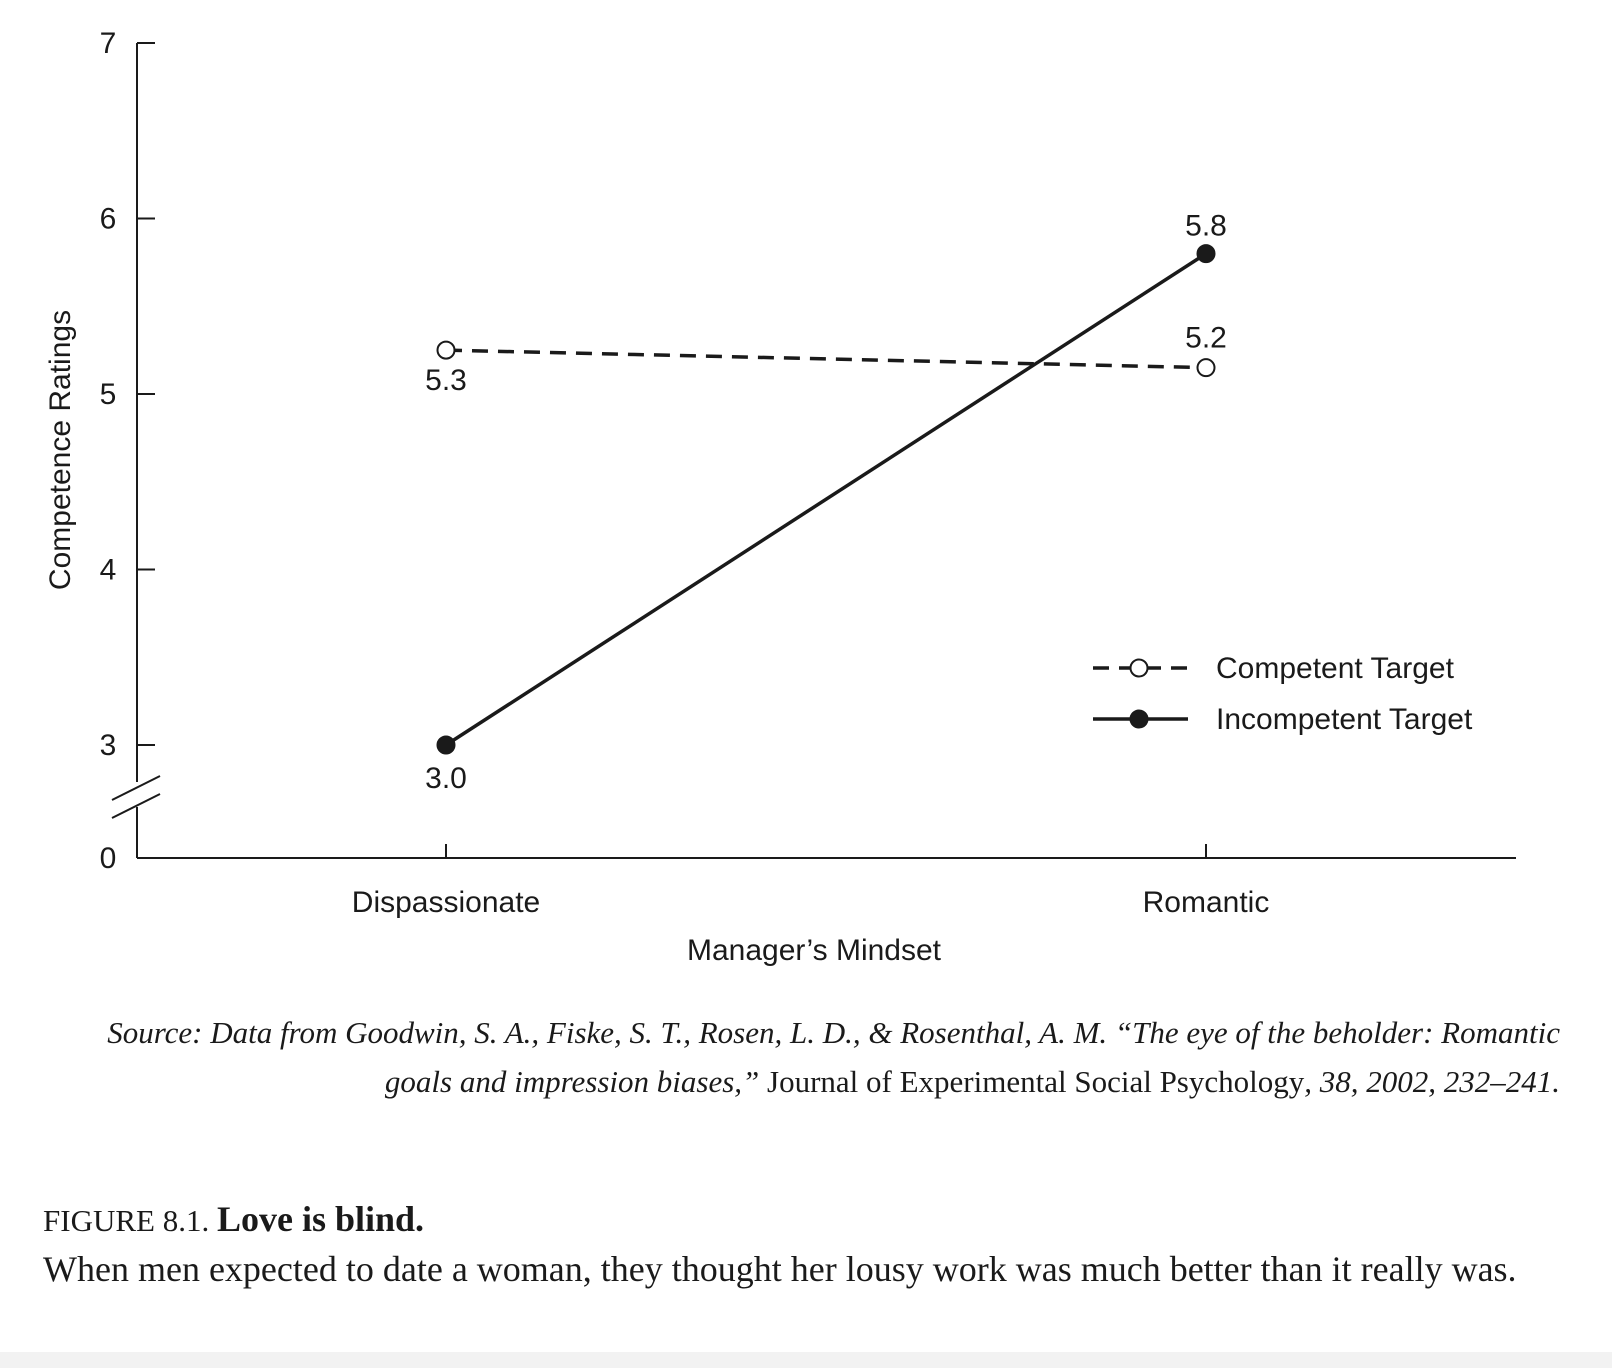  Describe the element at coordinates (1206, 338) in the screenshot. I see `data-label: 5.2` at that location.